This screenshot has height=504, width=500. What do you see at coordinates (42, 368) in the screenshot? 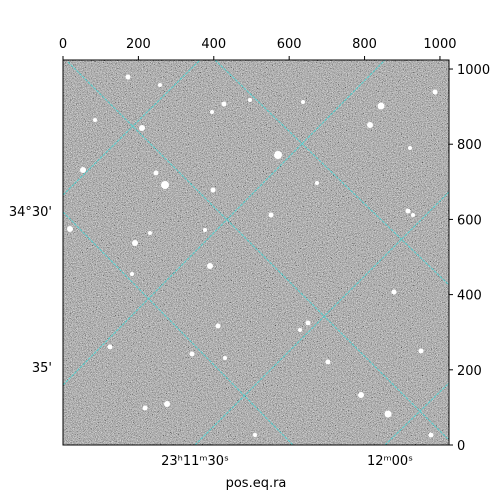
I see `dec-tick-label: 35'` at bounding box center [42, 368].